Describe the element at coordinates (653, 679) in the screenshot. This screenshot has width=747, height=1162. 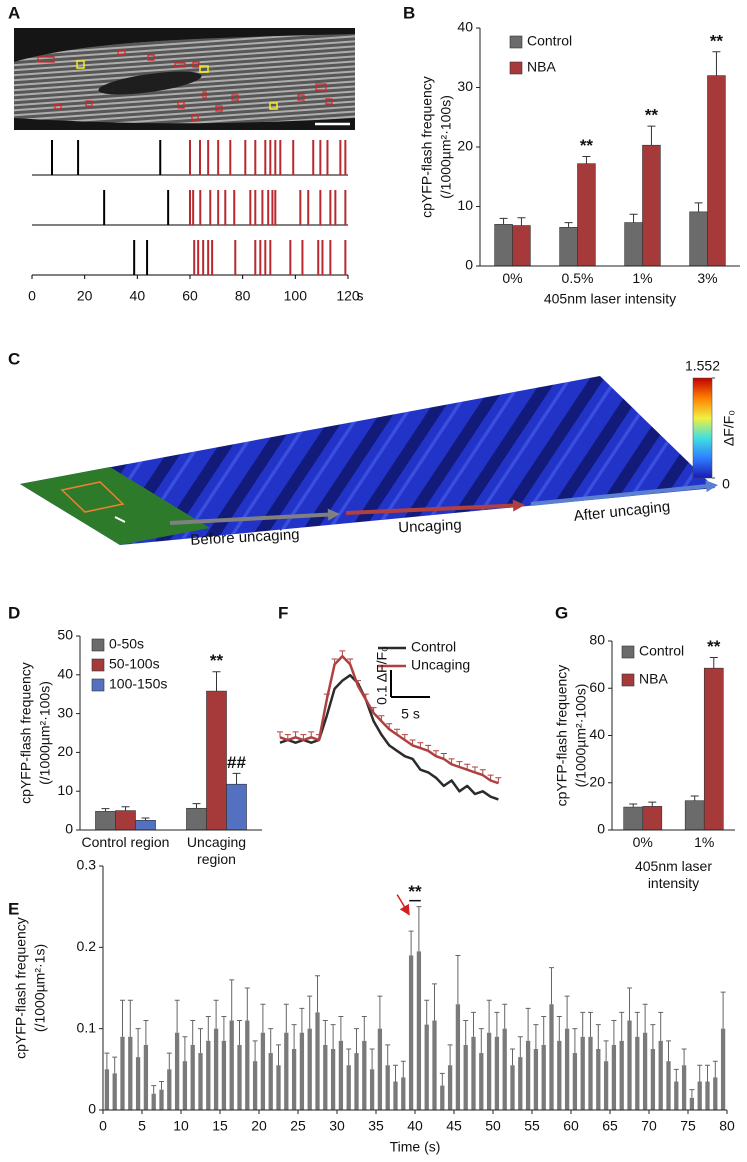
I see `legend-label: NBA` at that location.